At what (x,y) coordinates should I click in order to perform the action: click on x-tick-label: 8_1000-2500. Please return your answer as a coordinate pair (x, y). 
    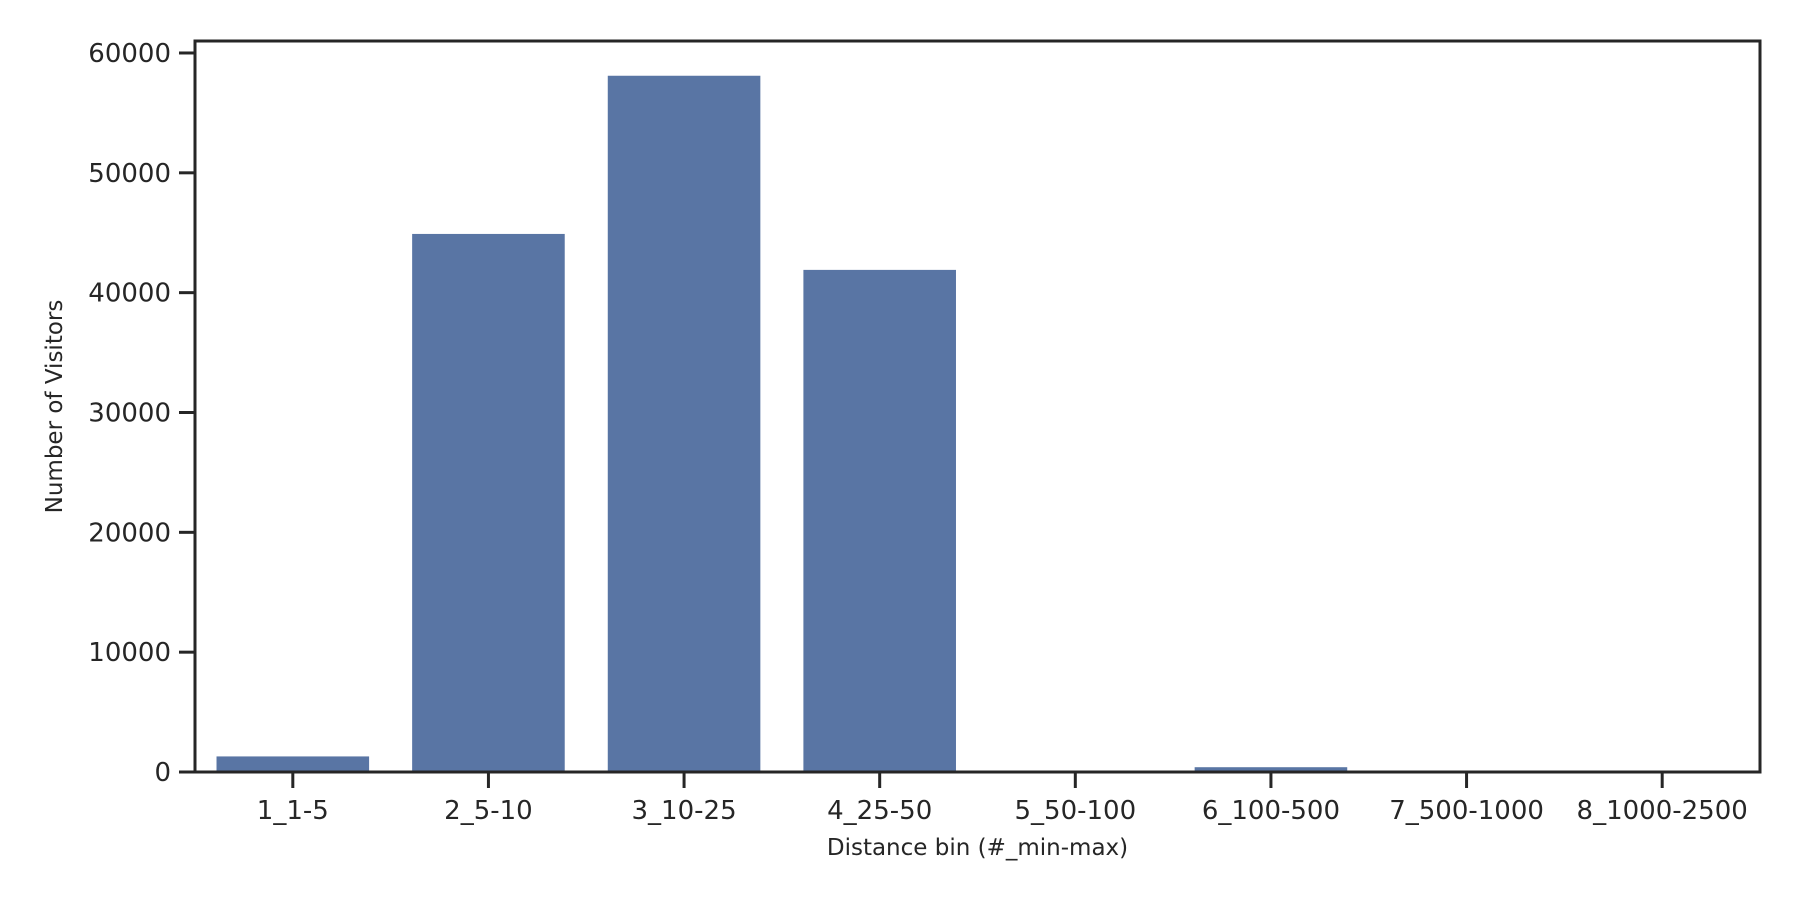
    Looking at the image, I should click on (1662, 811).